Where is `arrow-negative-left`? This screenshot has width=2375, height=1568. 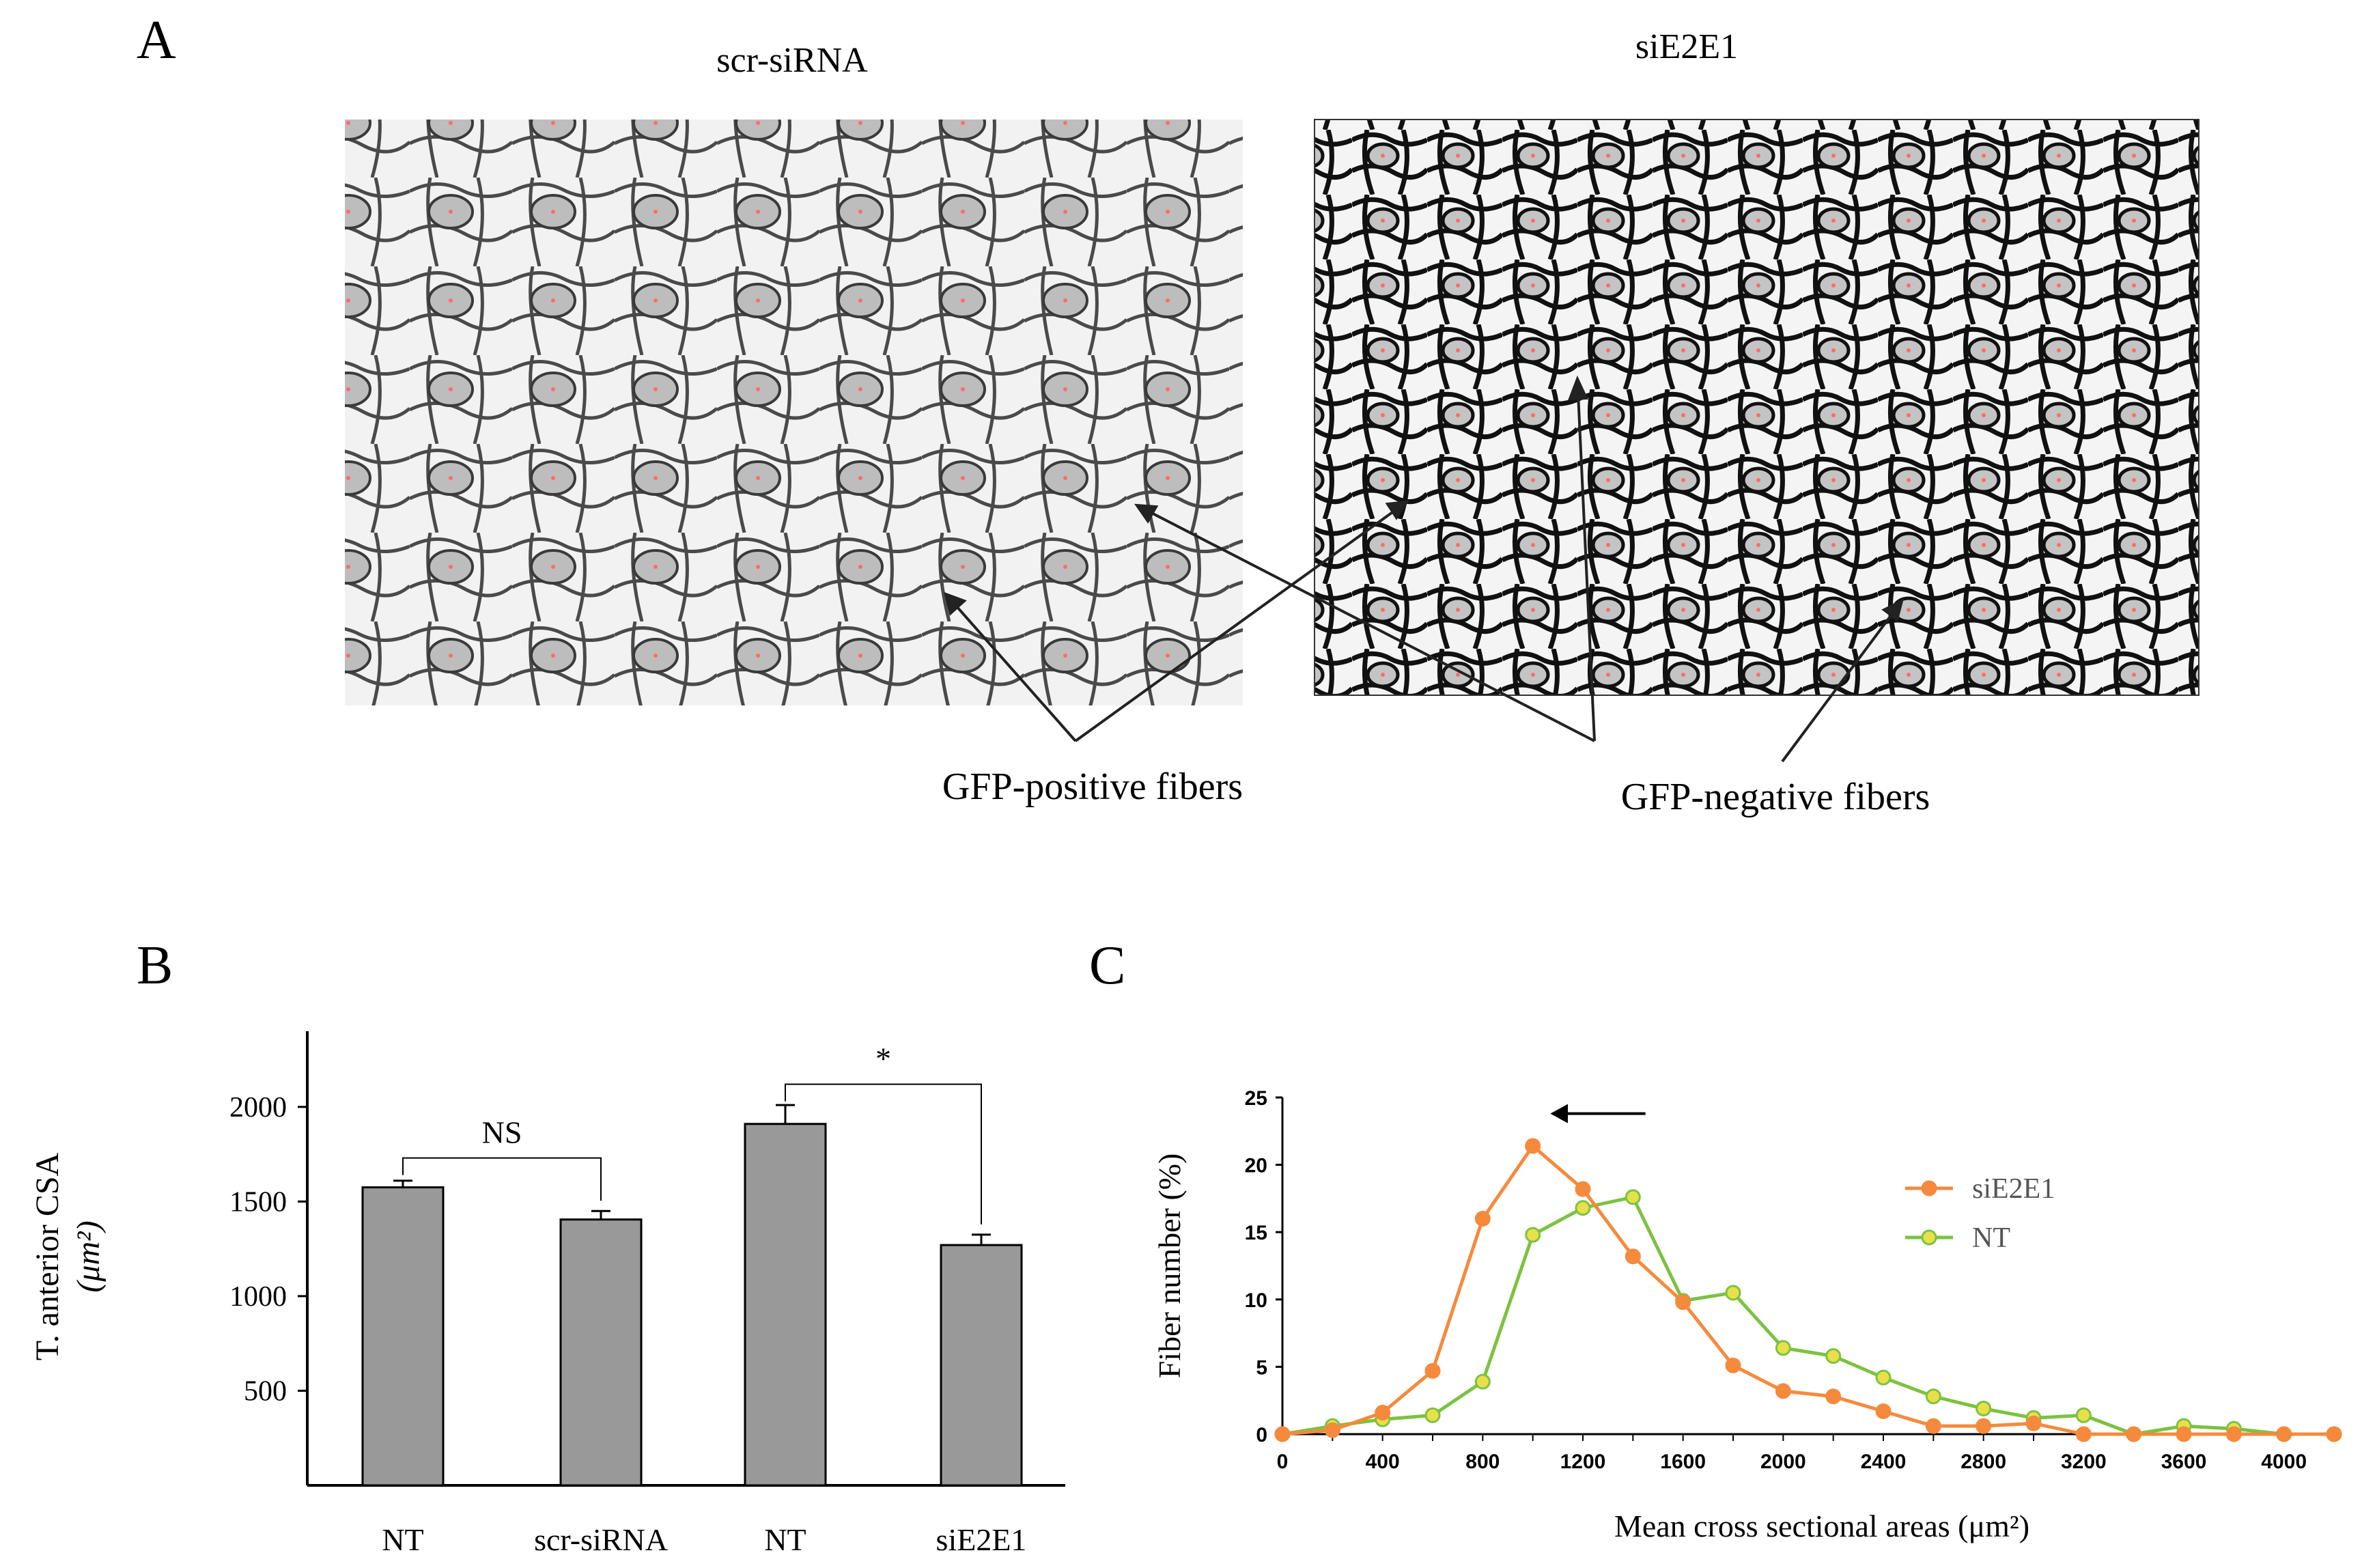
arrow-negative-left is located at coordinates (1365, 623).